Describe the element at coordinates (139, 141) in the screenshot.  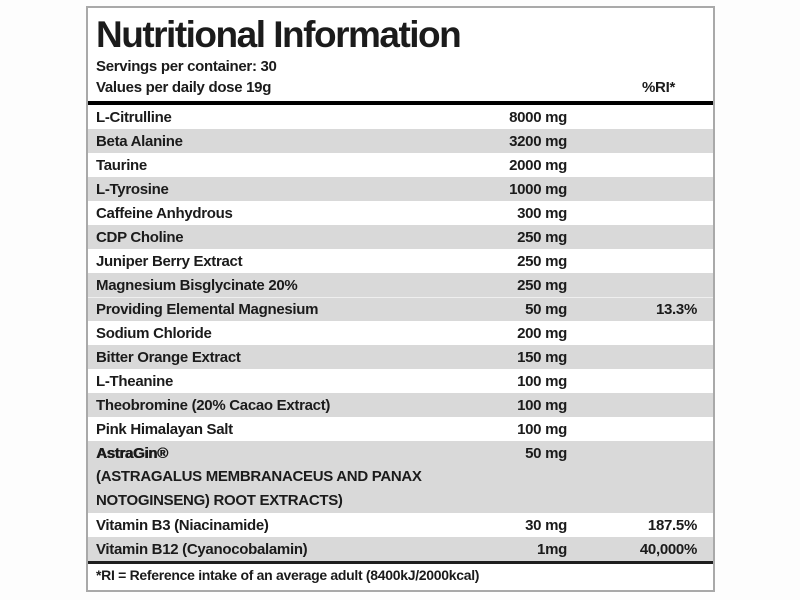
I see `ingredient-name: Beta Alanine` at that location.